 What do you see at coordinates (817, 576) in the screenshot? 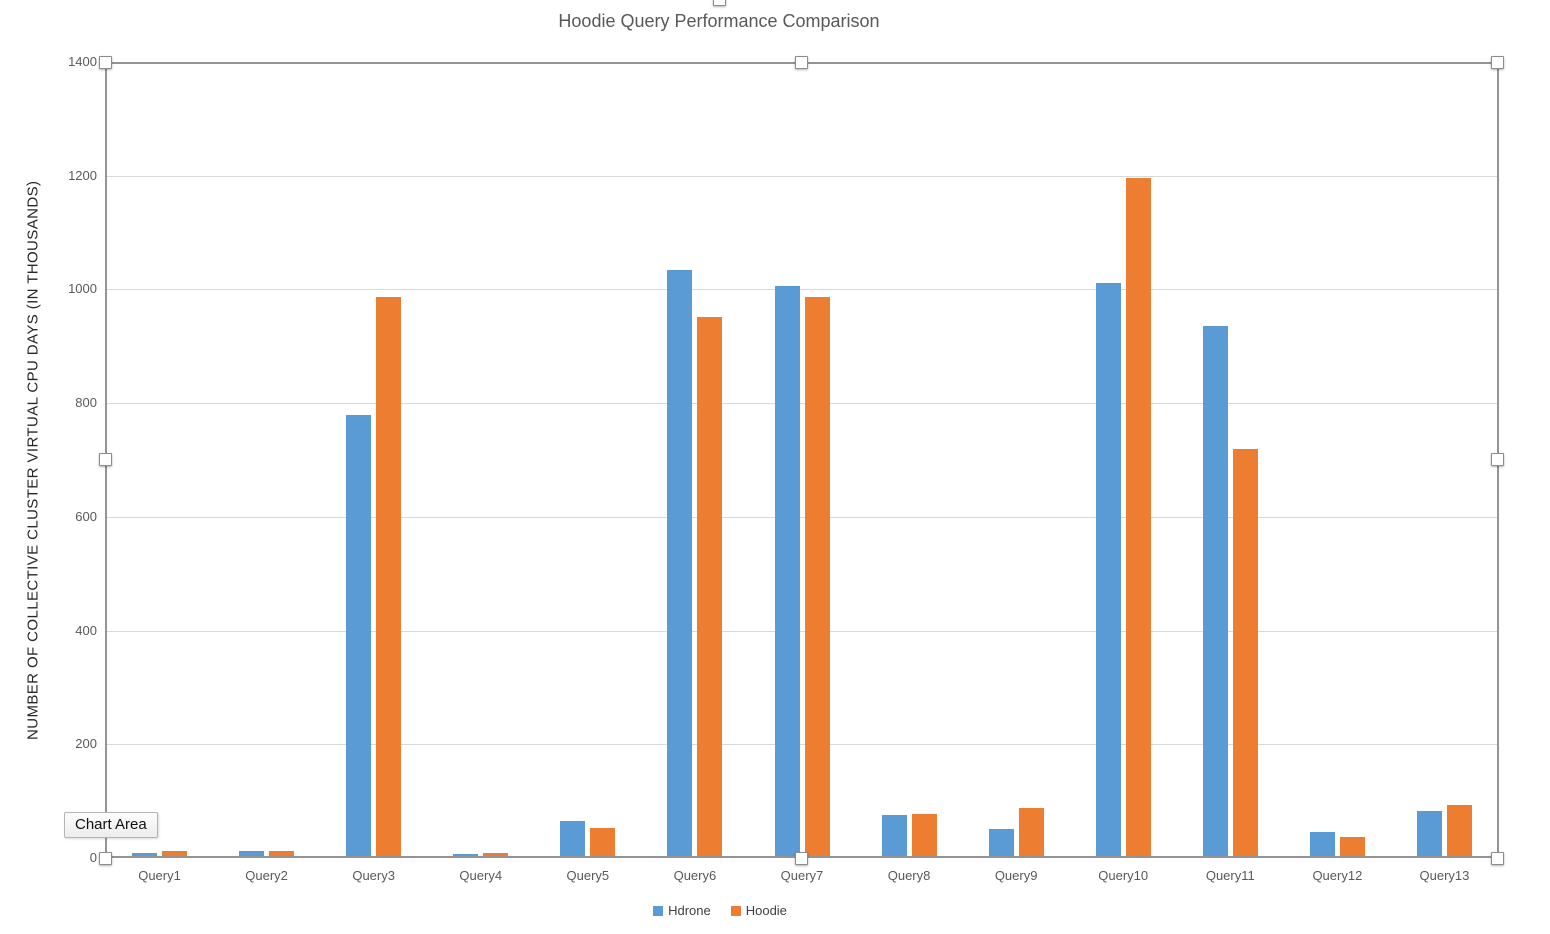
I see `bar-hoodie-query7` at bounding box center [817, 576].